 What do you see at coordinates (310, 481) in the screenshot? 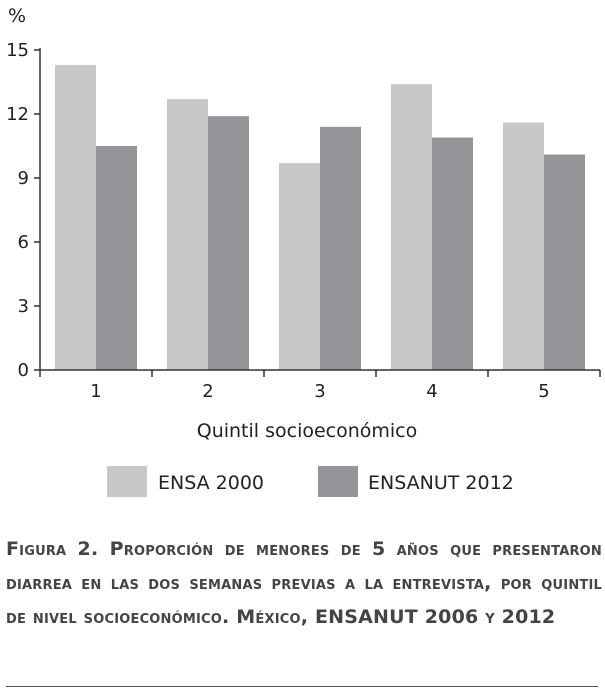
I see `legend: ENSA 2000 ENSANUT 2012` at bounding box center [310, 481].